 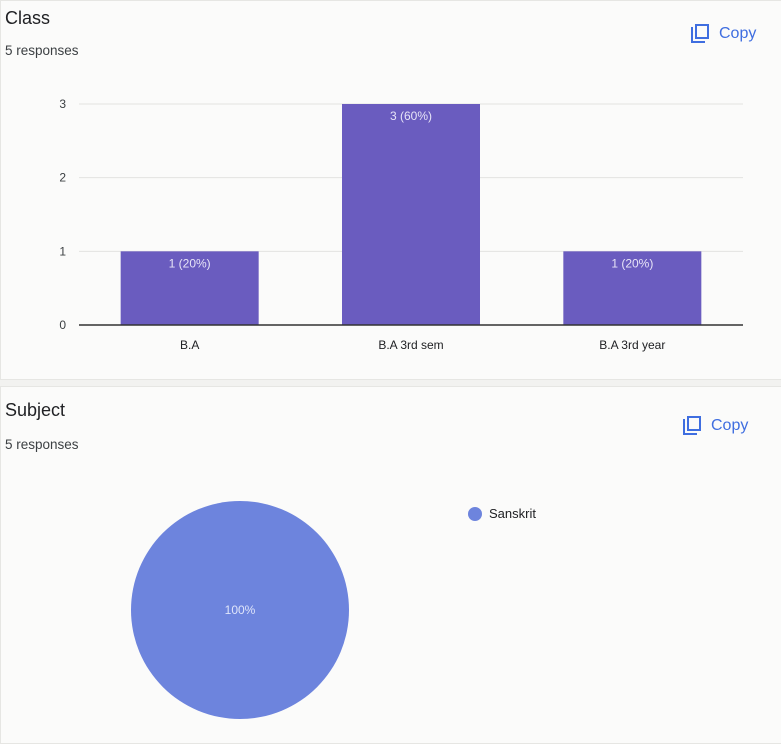 I want to click on x-tick-label: B.A 3rd year, so click(x=632, y=345).